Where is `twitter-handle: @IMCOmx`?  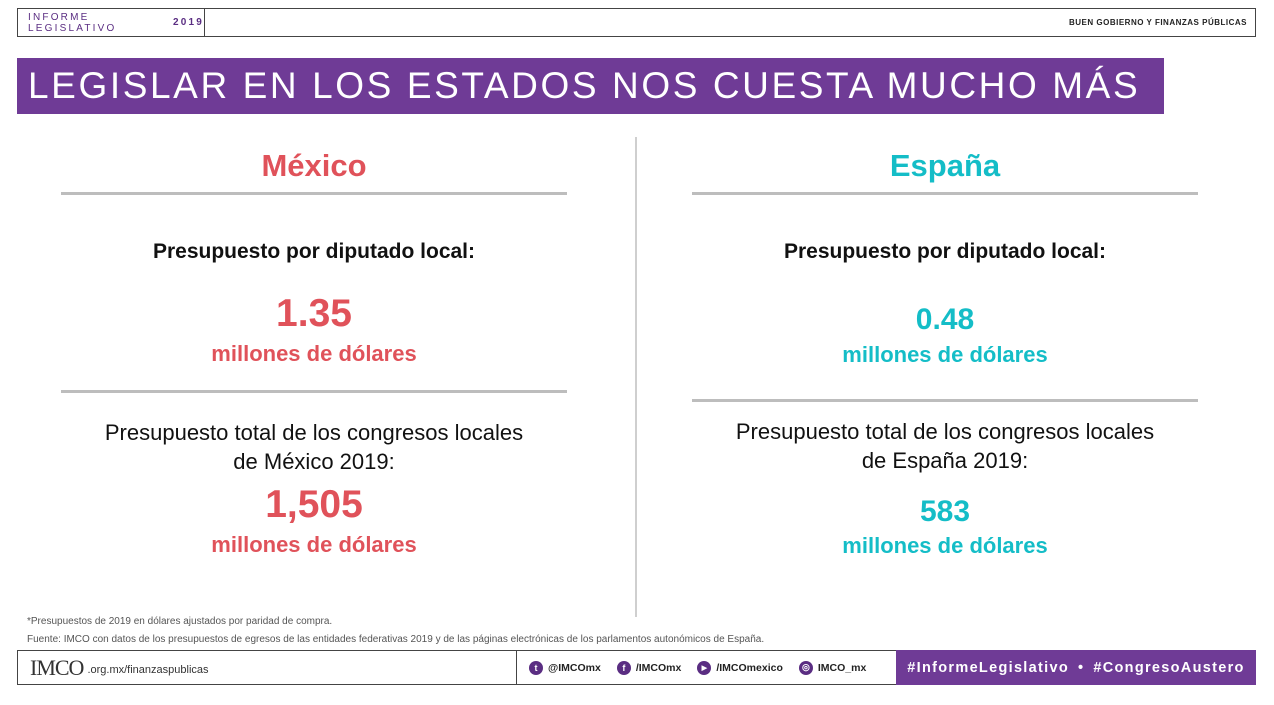 twitter-handle: @IMCOmx is located at coordinates (574, 667).